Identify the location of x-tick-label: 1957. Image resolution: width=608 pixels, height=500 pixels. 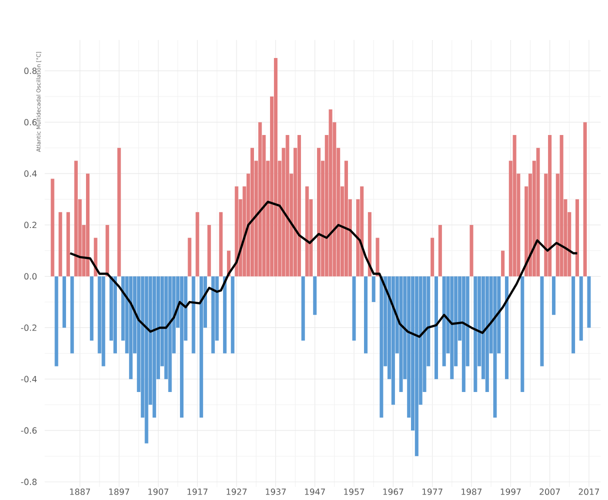
(354, 491).